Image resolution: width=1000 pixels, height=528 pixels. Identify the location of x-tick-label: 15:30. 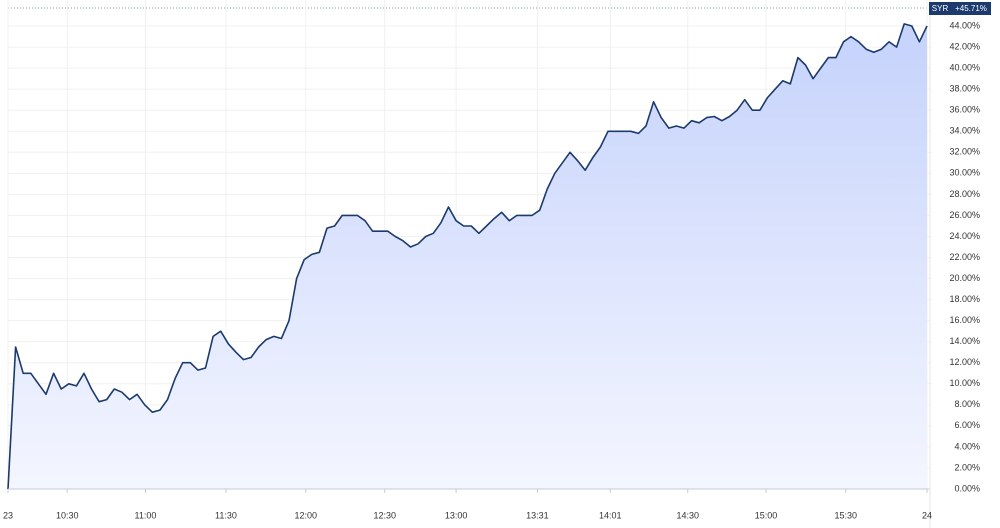
(845, 515).